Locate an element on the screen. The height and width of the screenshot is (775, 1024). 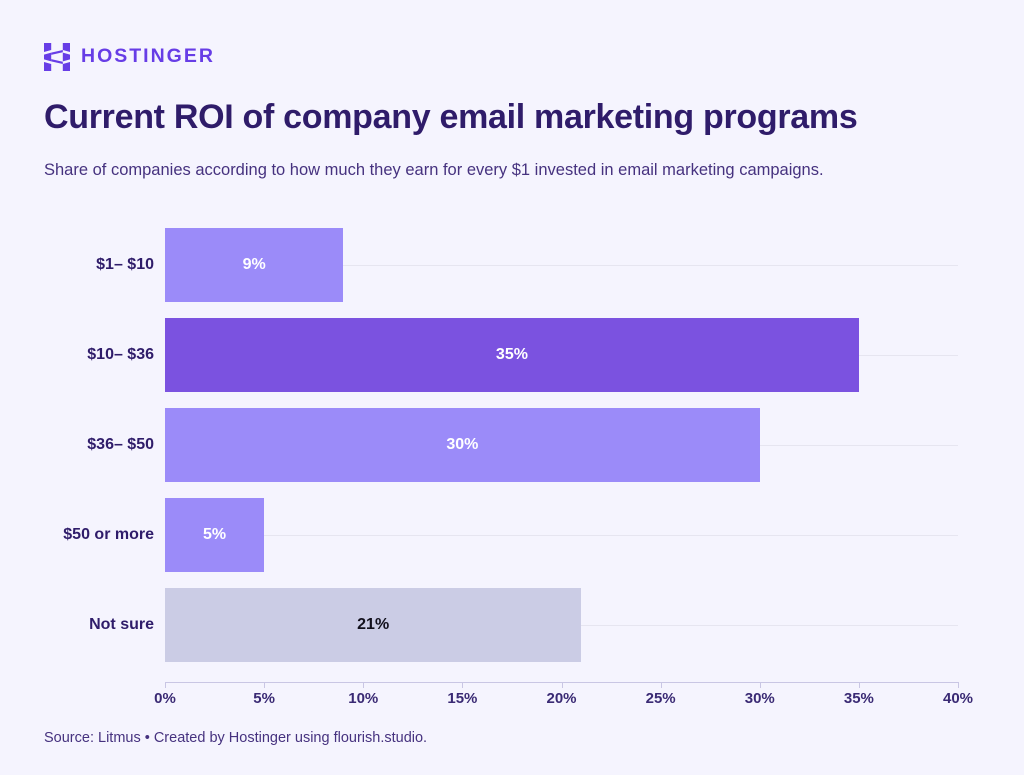
bar-value-label: 35% is located at coordinates (511, 354).